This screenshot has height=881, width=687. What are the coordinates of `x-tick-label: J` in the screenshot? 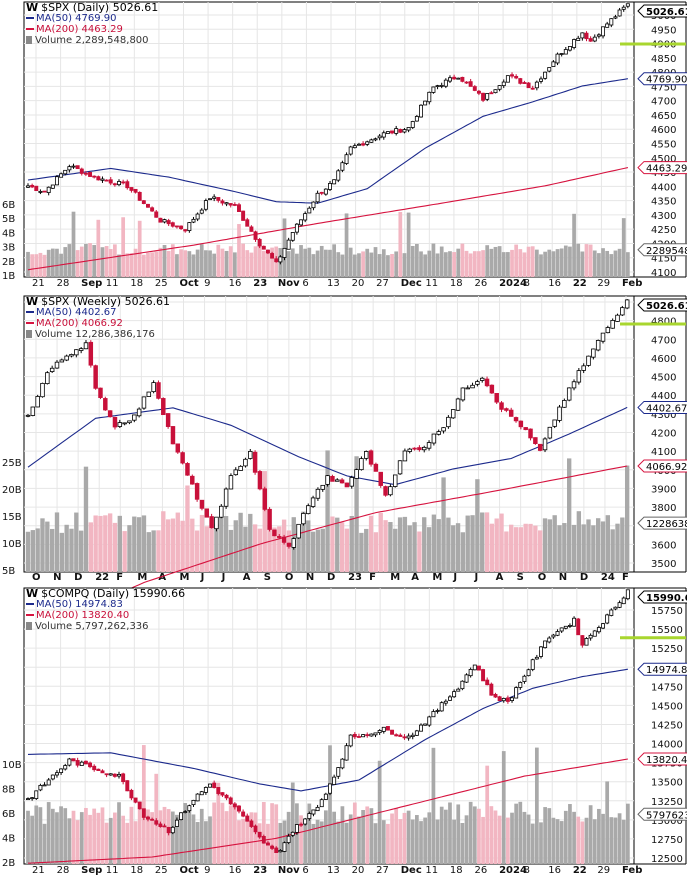 It's located at (454, 577).